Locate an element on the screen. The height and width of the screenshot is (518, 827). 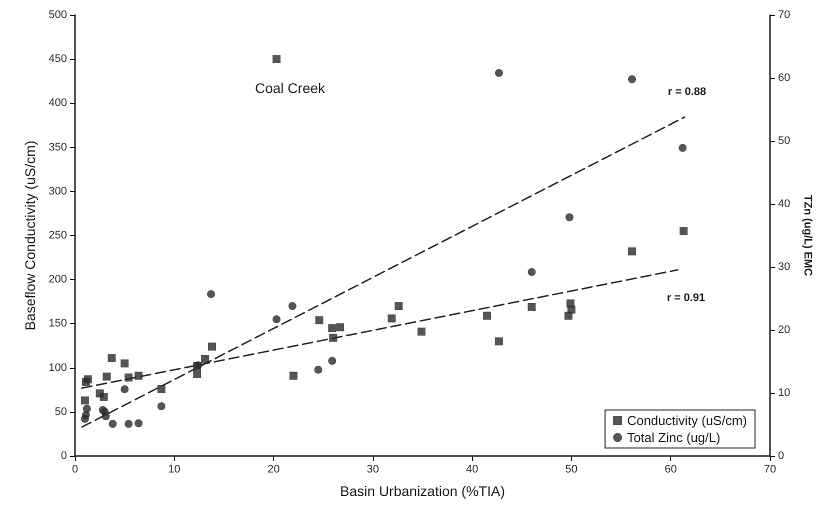
y-axis-title: Baseflow Conductivity (uS/cm) is located at coordinates (30, 235).